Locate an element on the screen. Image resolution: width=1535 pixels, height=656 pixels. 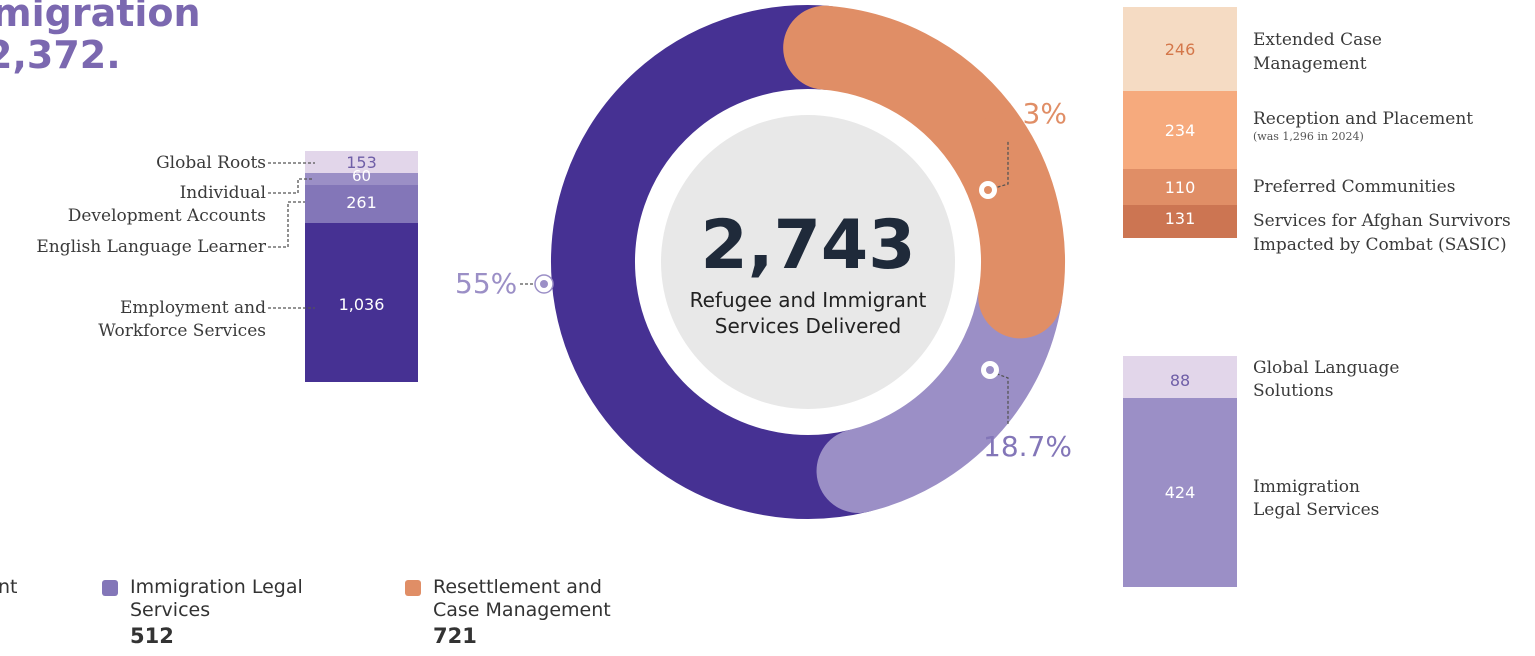
donut-percent-55: 55% is located at coordinates (486, 283).